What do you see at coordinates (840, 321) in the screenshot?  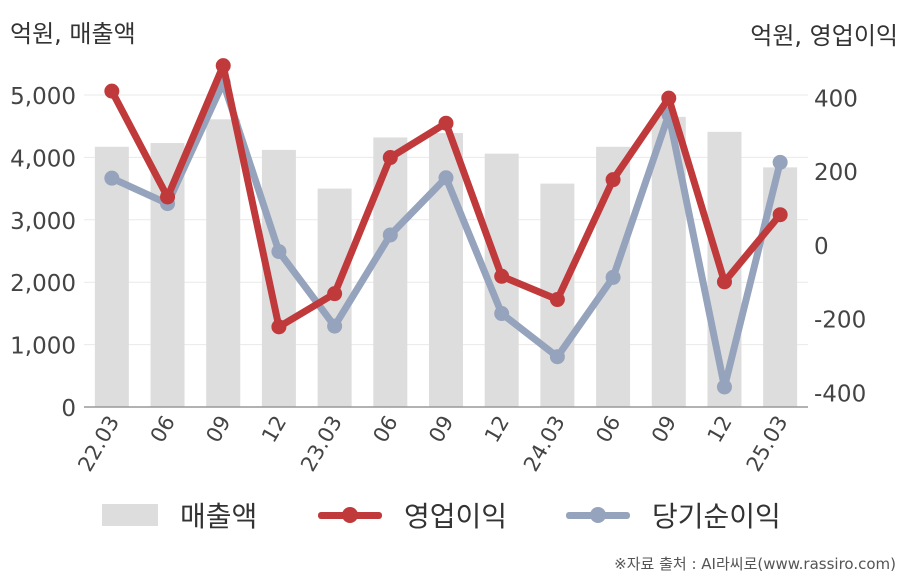 I see `right-tick-label: -200` at bounding box center [840, 321].